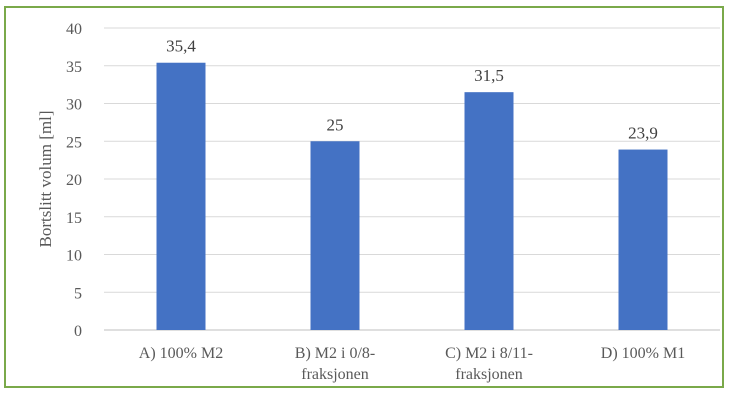 This screenshot has height=394, width=730. What do you see at coordinates (181, 46) in the screenshot?
I see `data-label: 35,4` at bounding box center [181, 46].